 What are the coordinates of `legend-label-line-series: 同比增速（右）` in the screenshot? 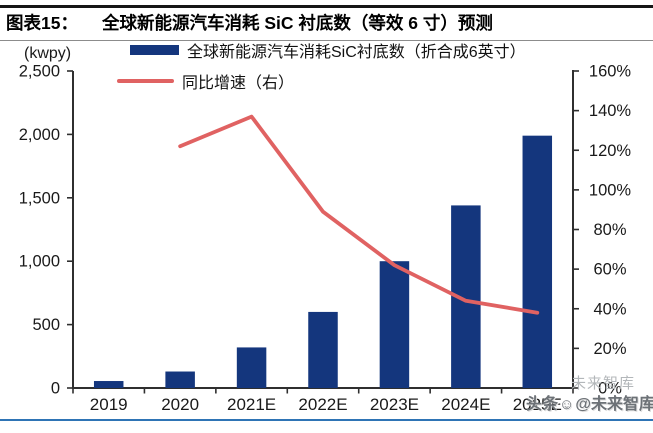 It's located at (238, 83).